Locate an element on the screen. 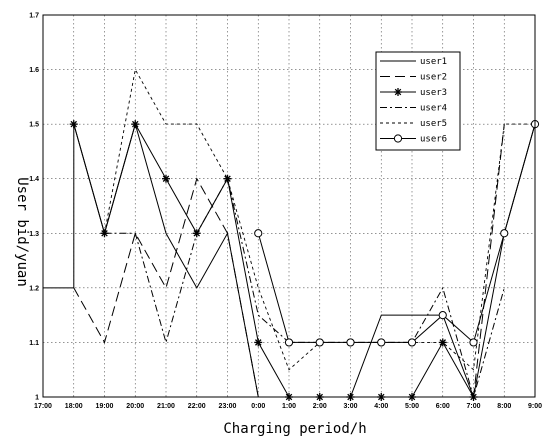  legend-item-user4: user4 is located at coordinates (413, 109).